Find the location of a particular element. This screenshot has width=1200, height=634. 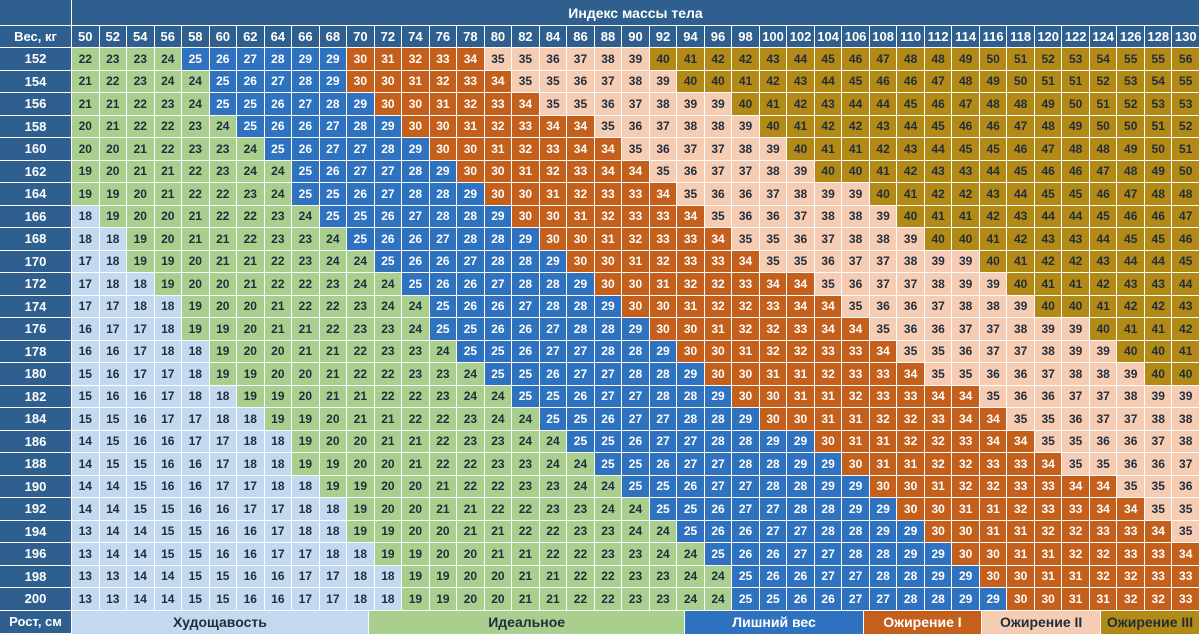

bmi-value-cell: 42 is located at coordinates (773, 81).